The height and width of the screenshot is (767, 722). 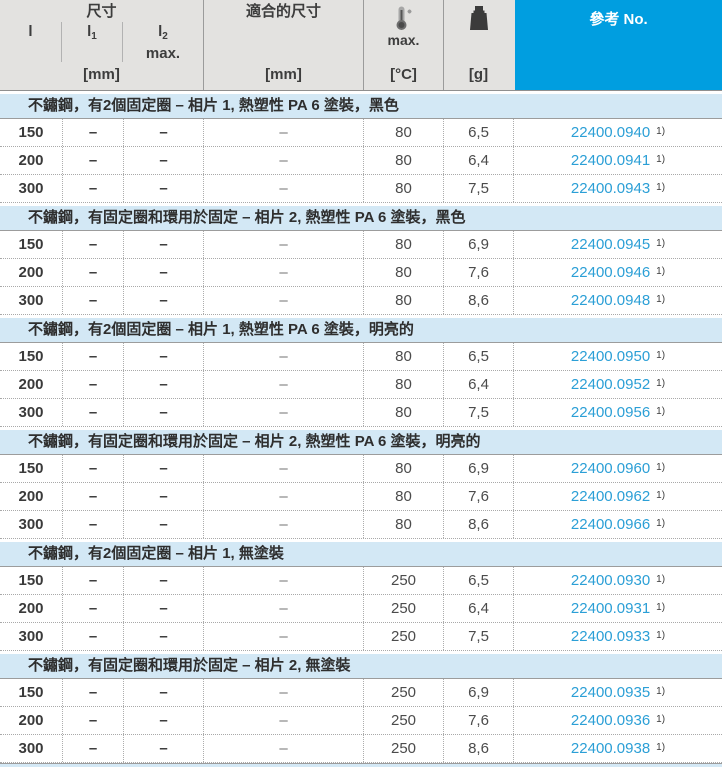 What do you see at coordinates (163, 53) in the screenshot?
I see `l2-max-label: max.` at bounding box center [163, 53].